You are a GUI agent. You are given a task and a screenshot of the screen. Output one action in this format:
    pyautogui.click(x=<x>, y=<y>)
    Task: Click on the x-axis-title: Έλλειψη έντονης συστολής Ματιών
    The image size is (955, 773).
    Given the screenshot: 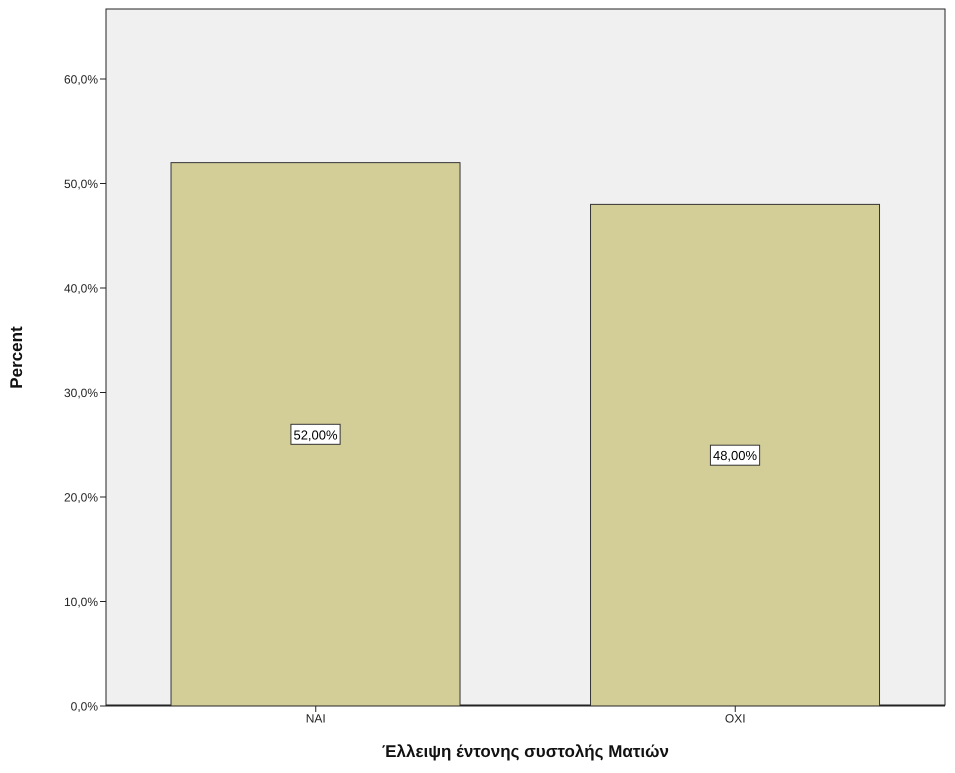 What is the action you would take?
    pyautogui.click(x=525, y=751)
    